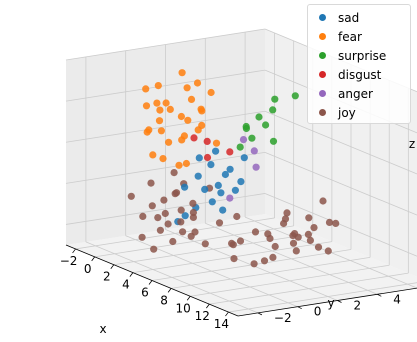 This screenshot has height=342, width=417. Describe the element at coordinates (330, 303) in the screenshot. I see `y-axis-label: y` at that location.